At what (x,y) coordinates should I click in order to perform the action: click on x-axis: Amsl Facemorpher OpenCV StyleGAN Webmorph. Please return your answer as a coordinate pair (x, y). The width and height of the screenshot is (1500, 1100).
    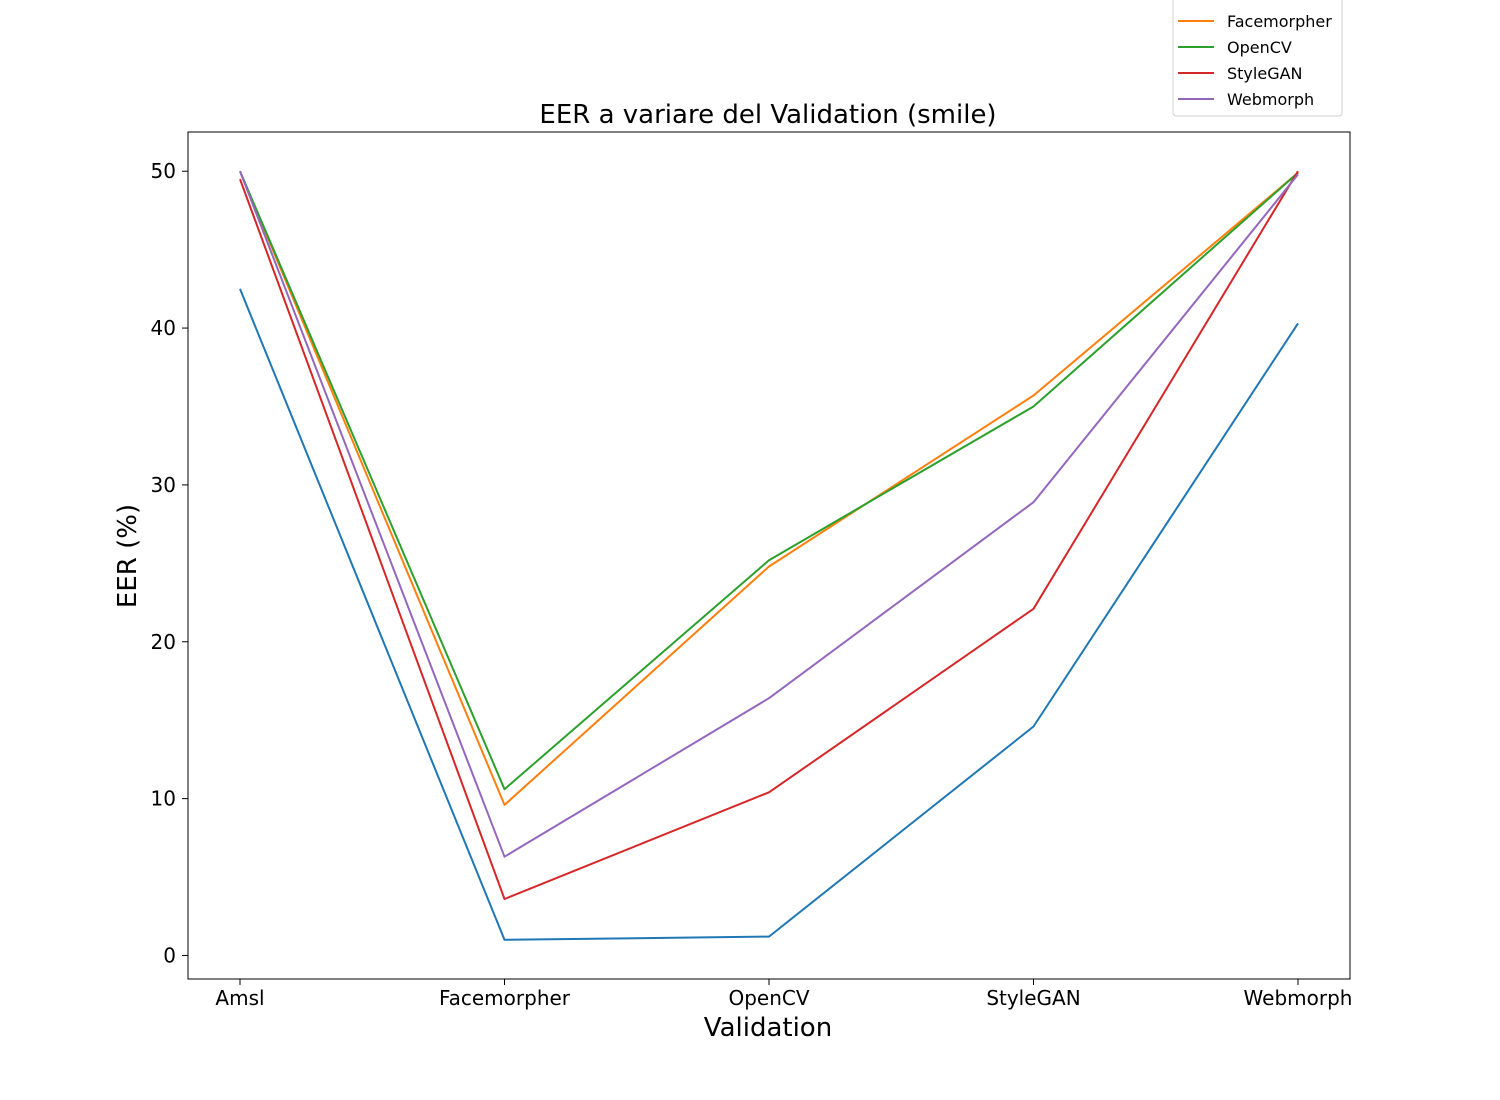
    Looking at the image, I should click on (783, 994).